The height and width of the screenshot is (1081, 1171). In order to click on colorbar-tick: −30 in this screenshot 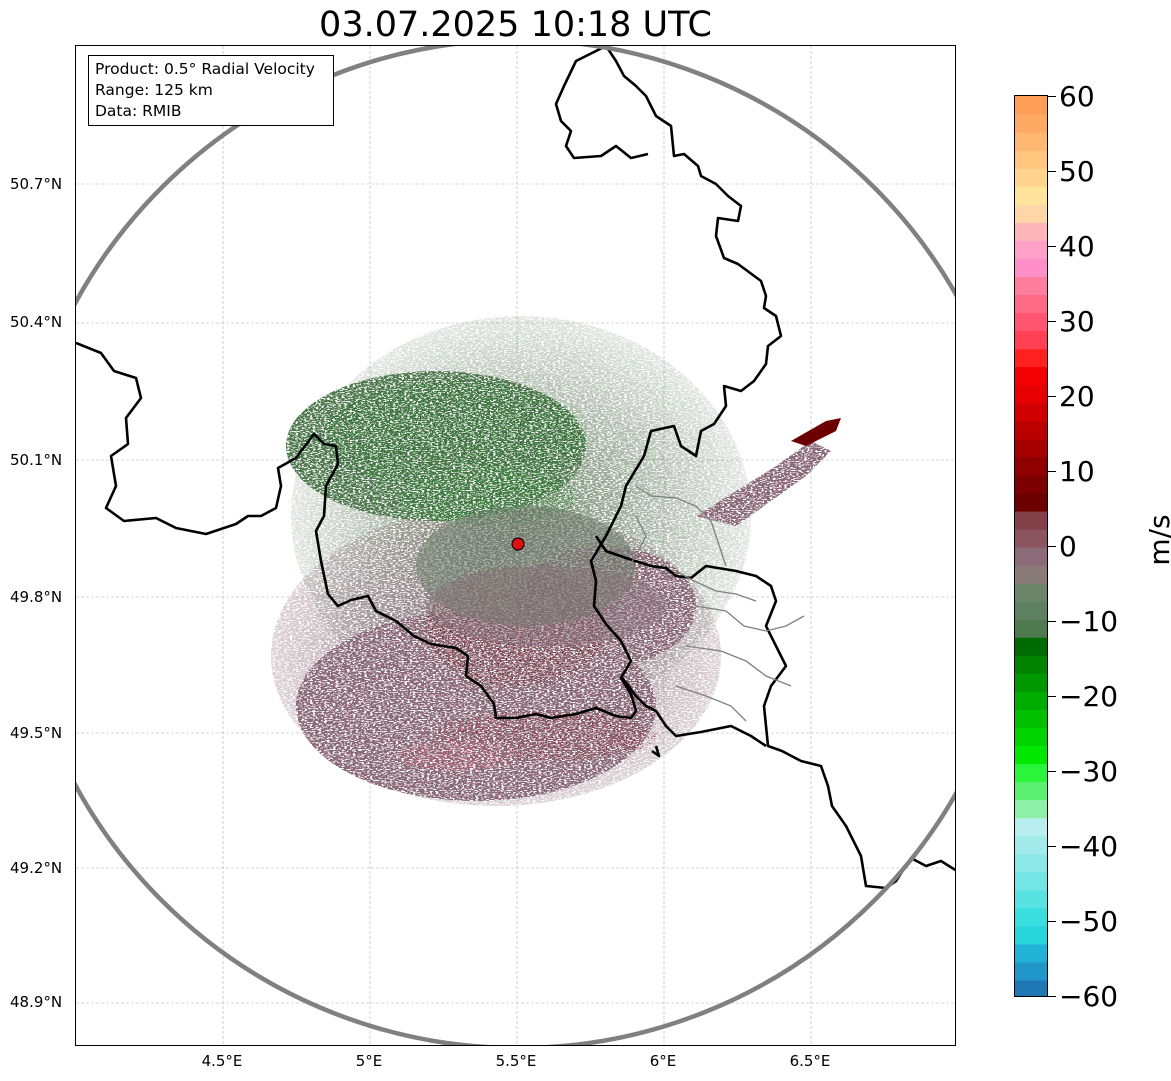, I will do `click(1082, 772)`.